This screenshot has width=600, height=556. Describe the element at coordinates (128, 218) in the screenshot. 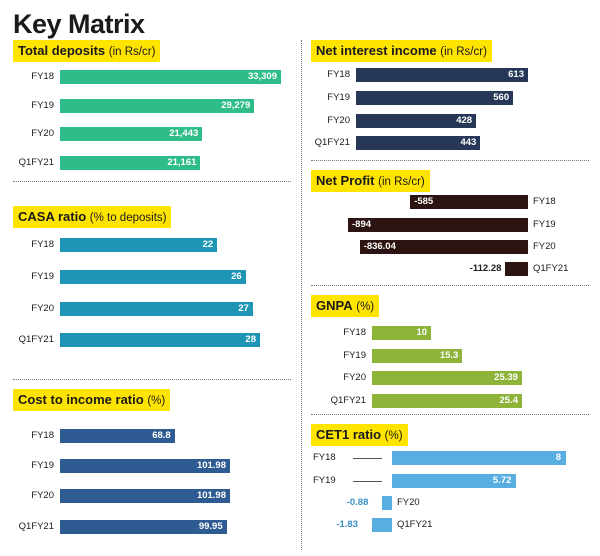

I see `panel-title-unit: (% to deposits)` at that location.